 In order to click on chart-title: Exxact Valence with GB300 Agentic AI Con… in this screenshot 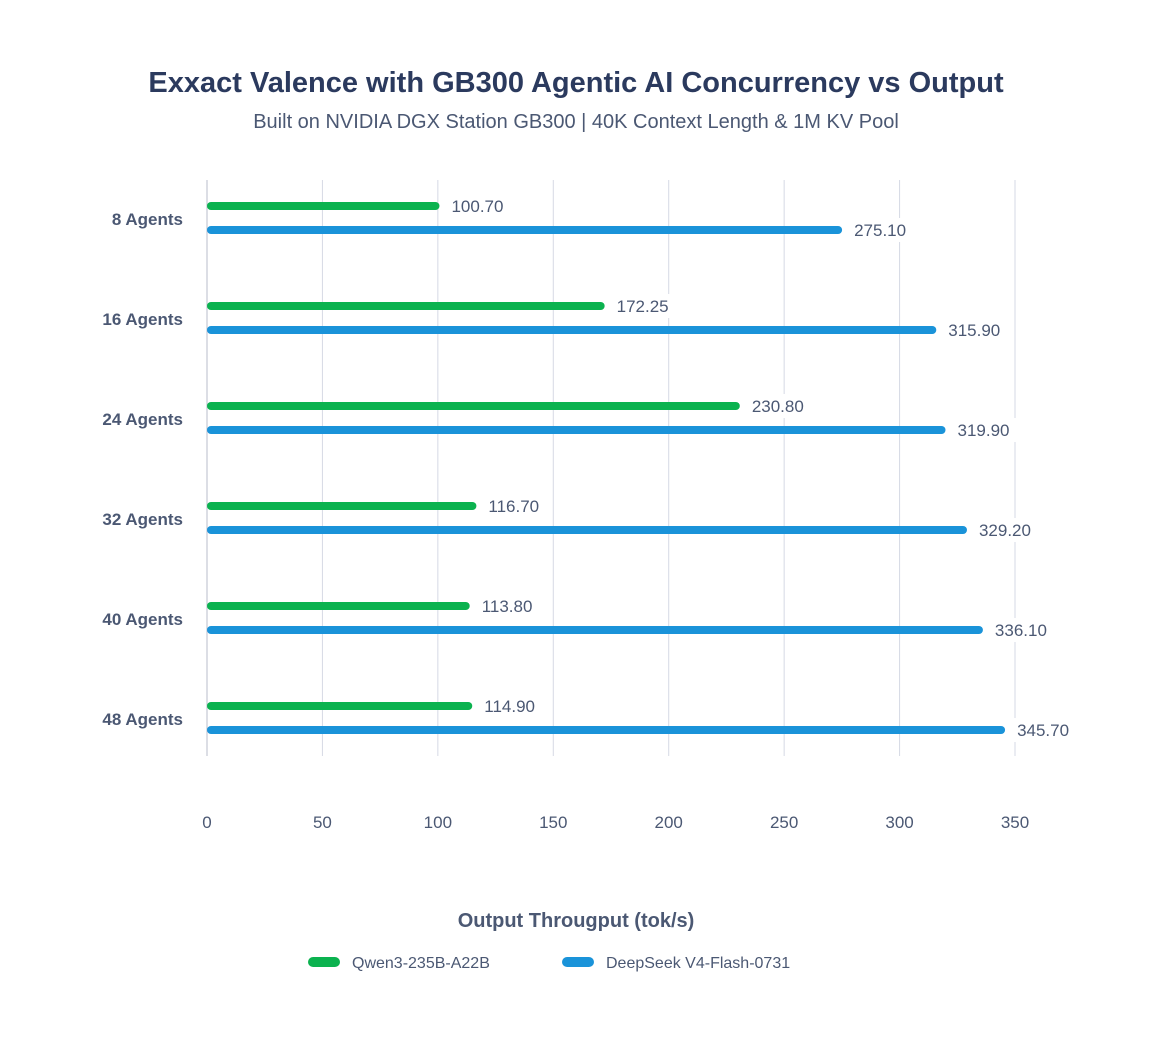, I will do `click(576, 83)`.